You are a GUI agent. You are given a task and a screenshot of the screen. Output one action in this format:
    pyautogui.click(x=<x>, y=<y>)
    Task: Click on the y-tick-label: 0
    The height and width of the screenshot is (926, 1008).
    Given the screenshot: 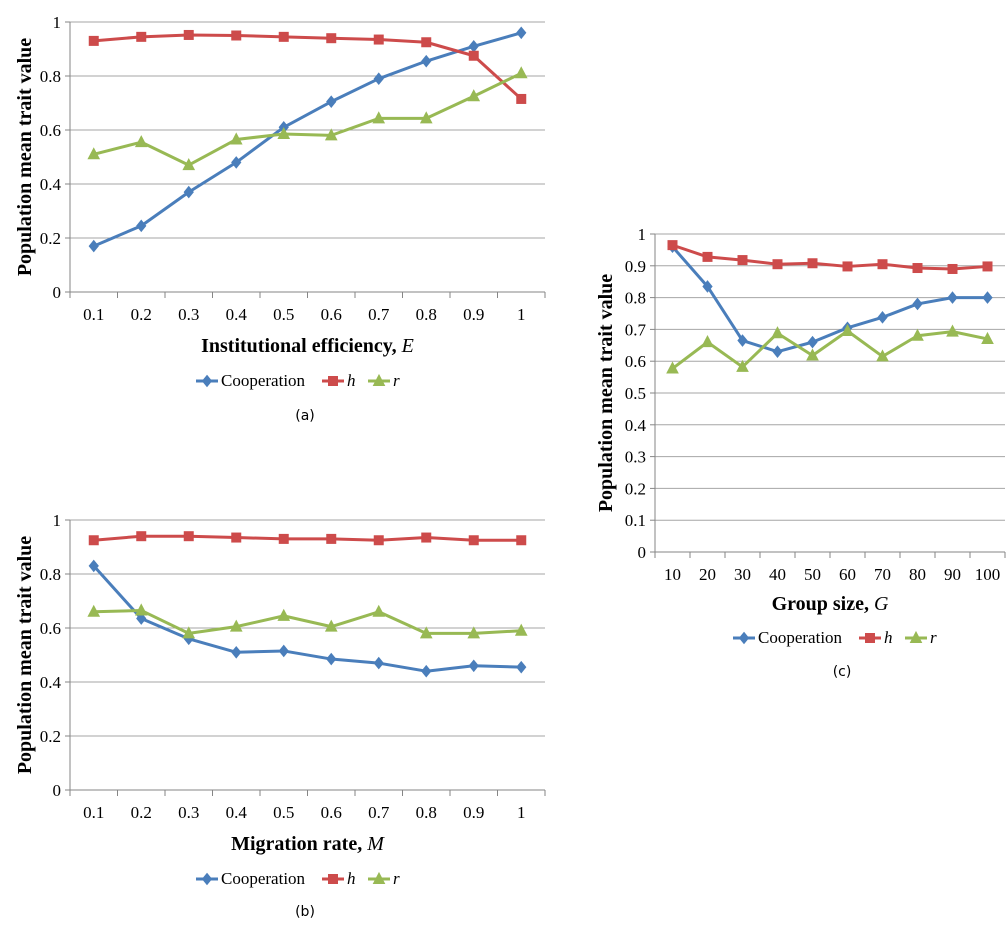 What is the action you would take?
    pyautogui.click(x=642, y=552)
    